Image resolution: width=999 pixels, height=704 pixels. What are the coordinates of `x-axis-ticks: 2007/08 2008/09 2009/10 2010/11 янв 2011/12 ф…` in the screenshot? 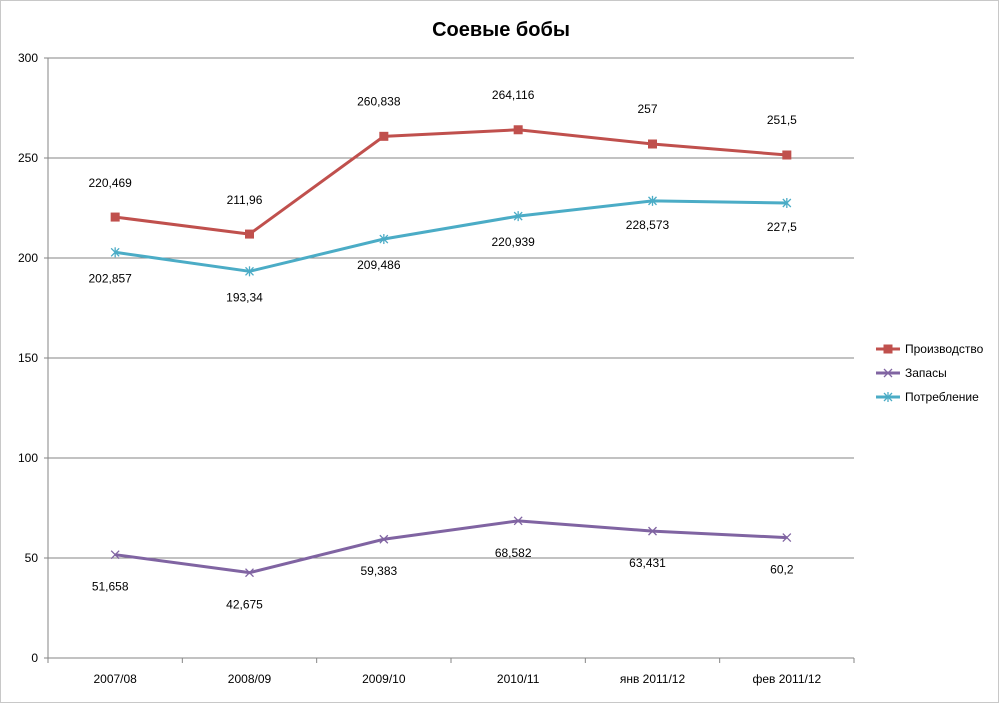 It's located at (451, 672).